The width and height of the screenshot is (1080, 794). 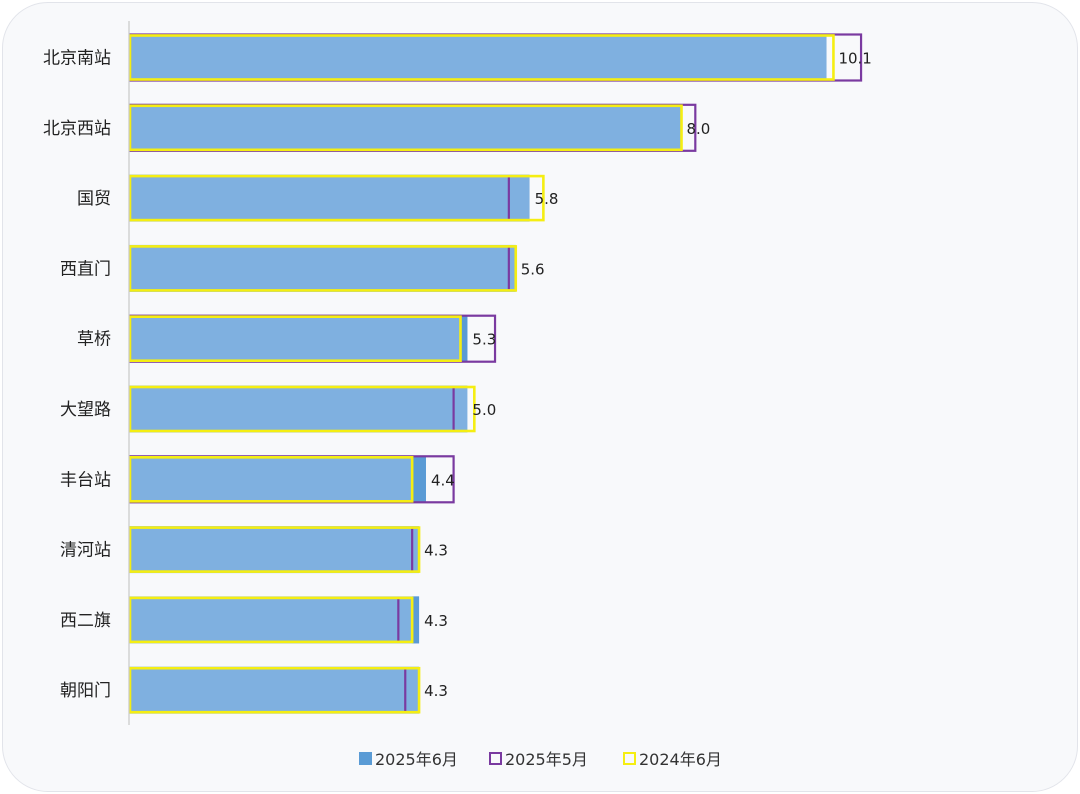 What do you see at coordinates (533, 269) in the screenshot?
I see `data-label: 5.6` at bounding box center [533, 269].